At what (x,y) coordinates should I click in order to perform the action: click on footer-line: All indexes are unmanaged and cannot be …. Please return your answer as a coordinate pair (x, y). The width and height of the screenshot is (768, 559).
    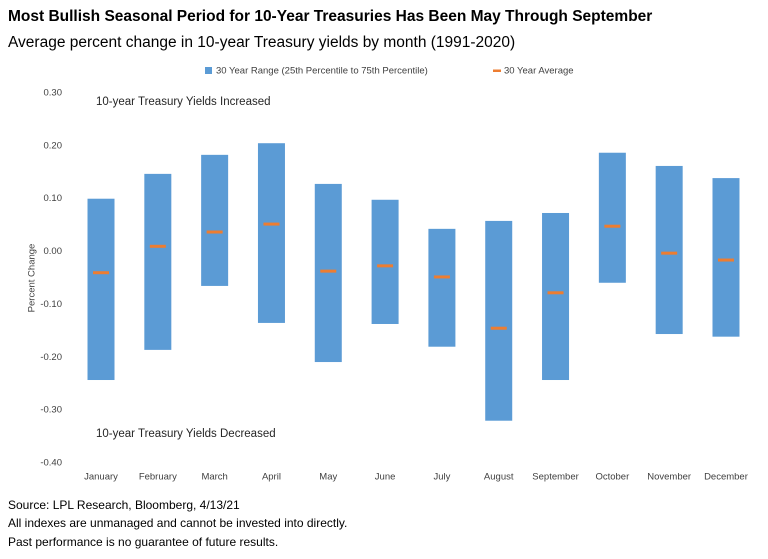
    Looking at the image, I should click on (177, 523).